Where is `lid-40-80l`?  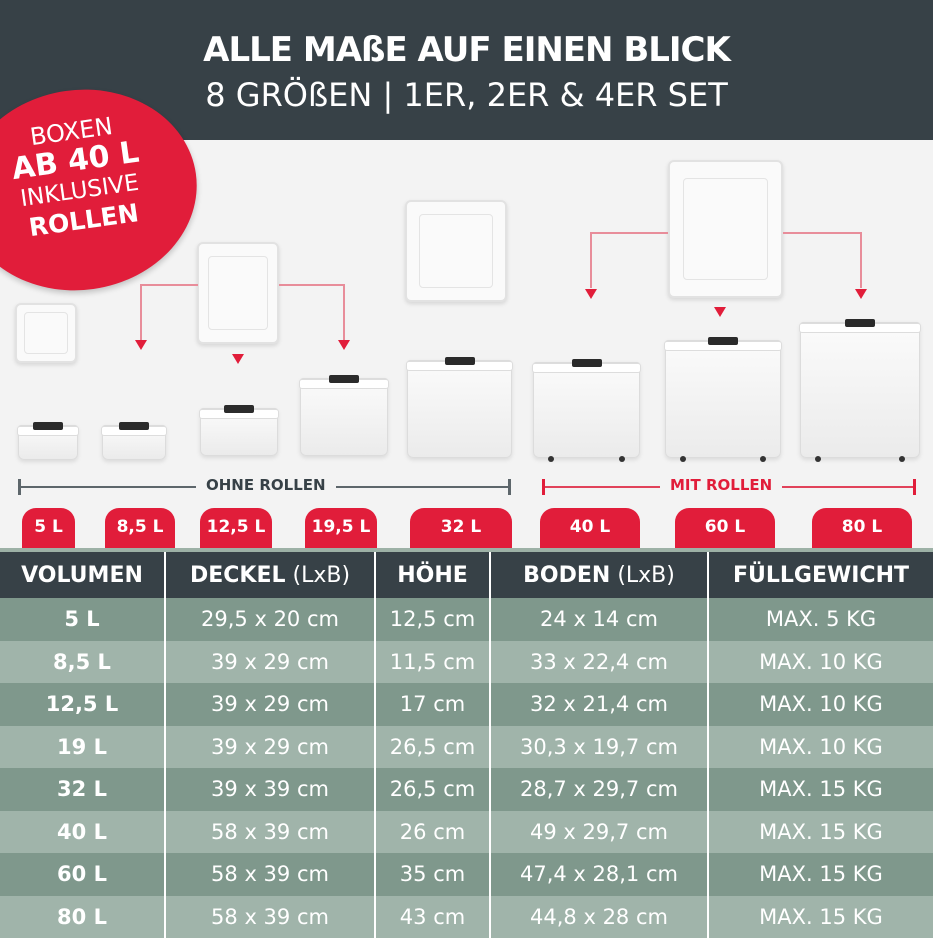 lid-40-80l is located at coordinates (725, 229).